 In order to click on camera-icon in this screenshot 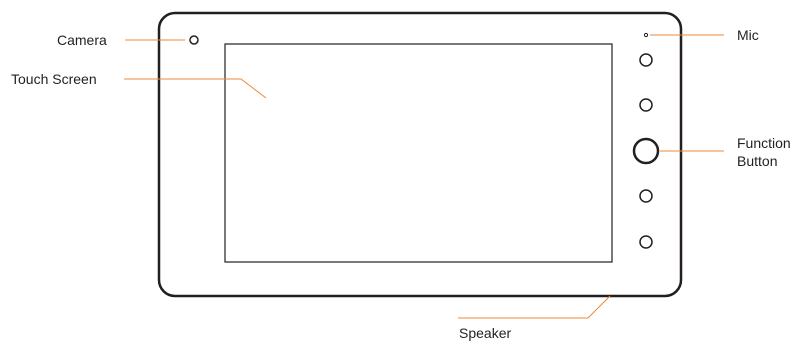, I will do `click(194, 40)`.